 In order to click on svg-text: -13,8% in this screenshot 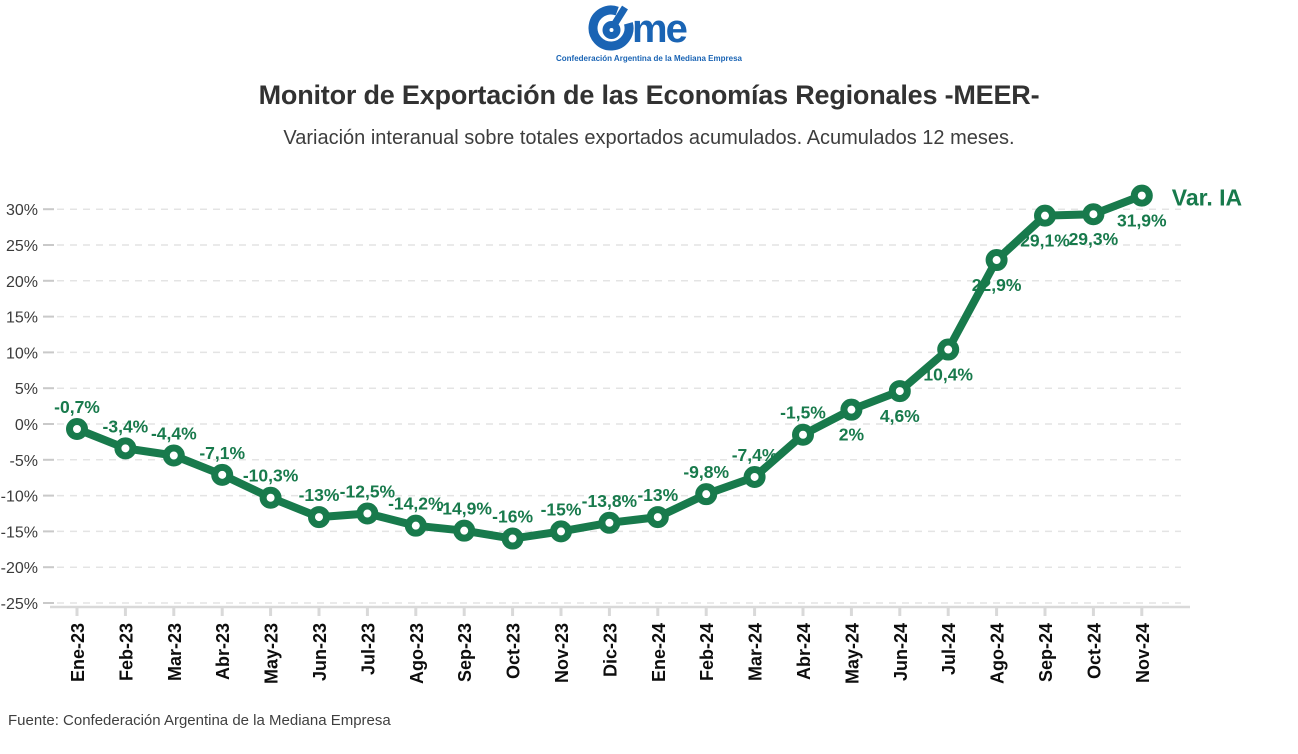, I will do `click(610, 501)`.